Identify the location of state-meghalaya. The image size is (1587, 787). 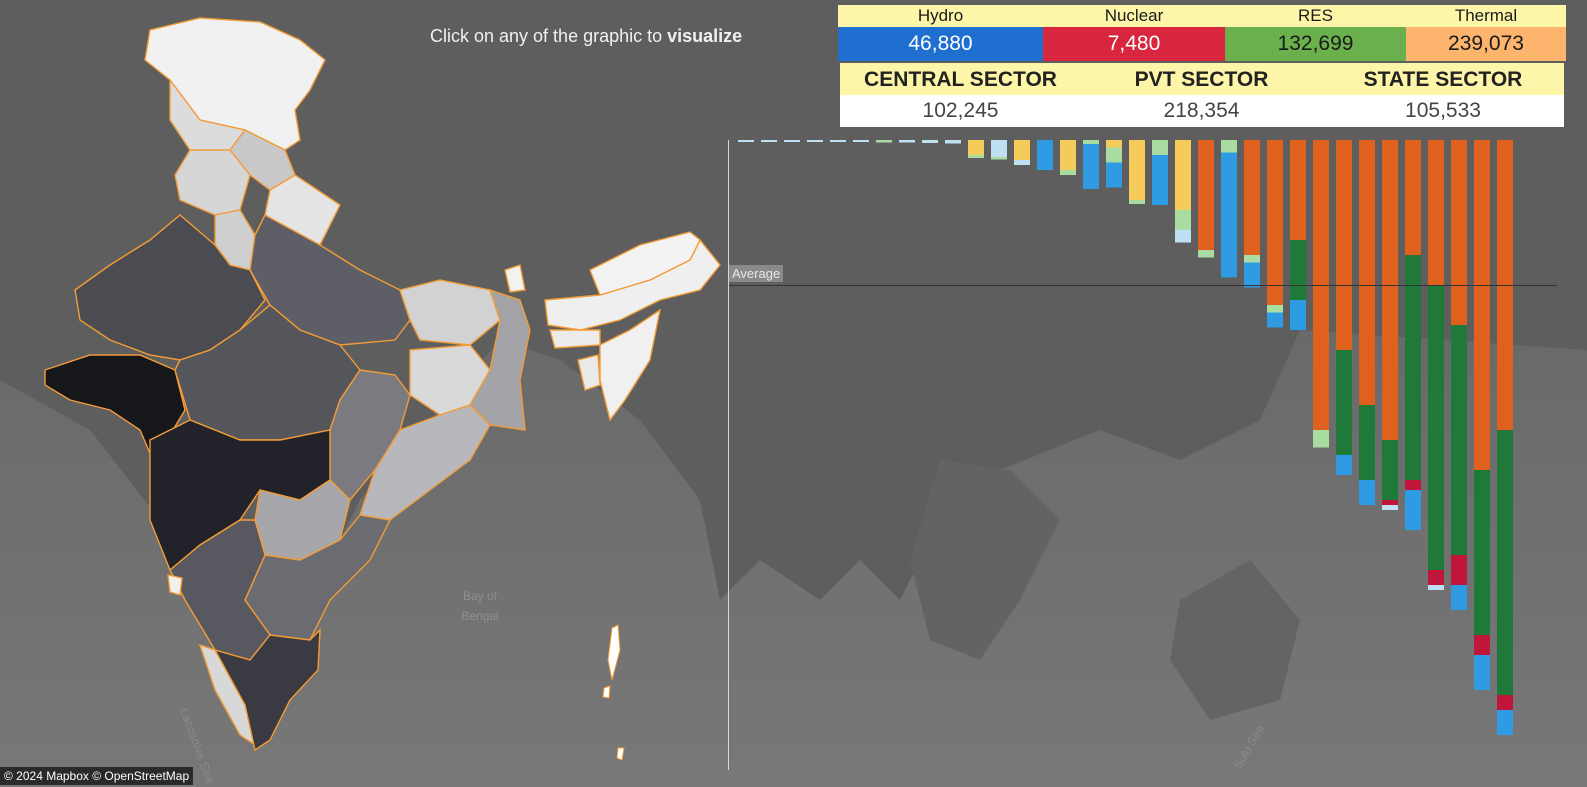
(575, 339).